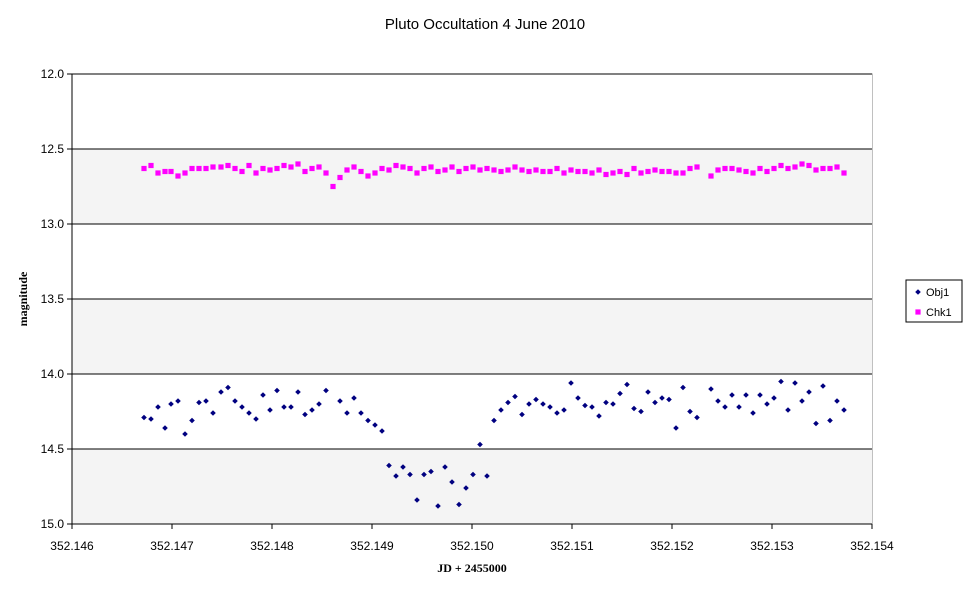 The height and width of the screenshot is (591, 967). Describe the element at coordinates (772, 546) in the screenshot. I see `x-tick-label: 352.153` at that location.